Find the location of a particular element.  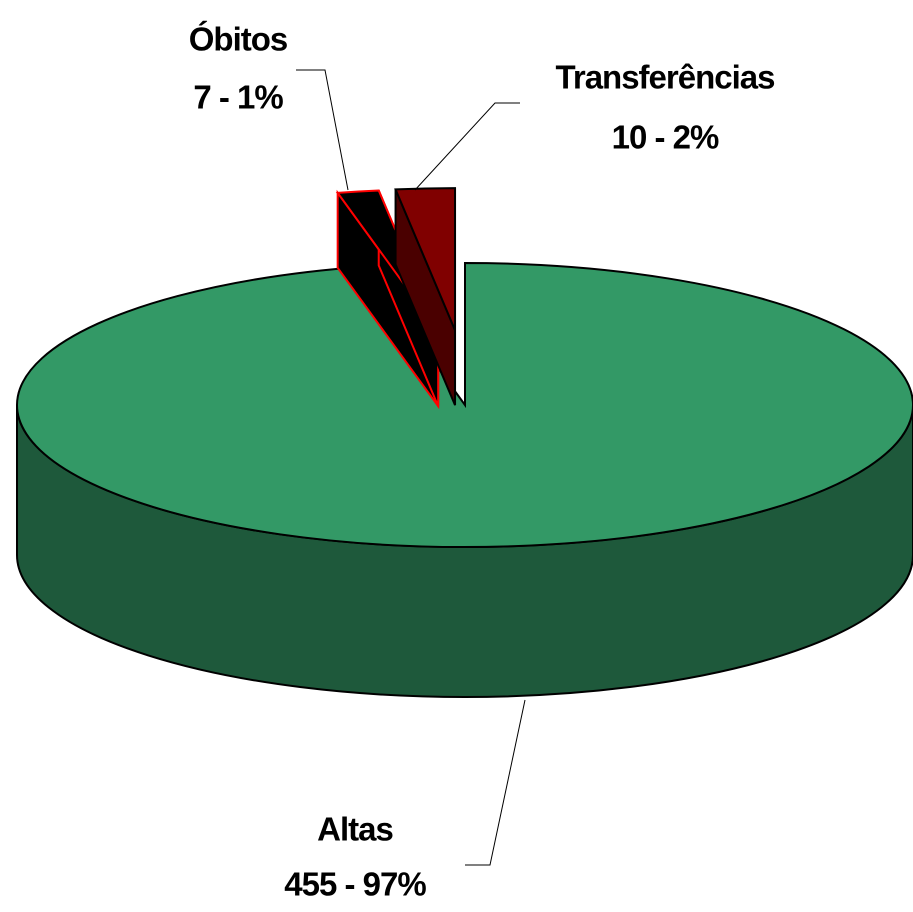

value-label: 7 - 1% is located at coordinates (238, 97).